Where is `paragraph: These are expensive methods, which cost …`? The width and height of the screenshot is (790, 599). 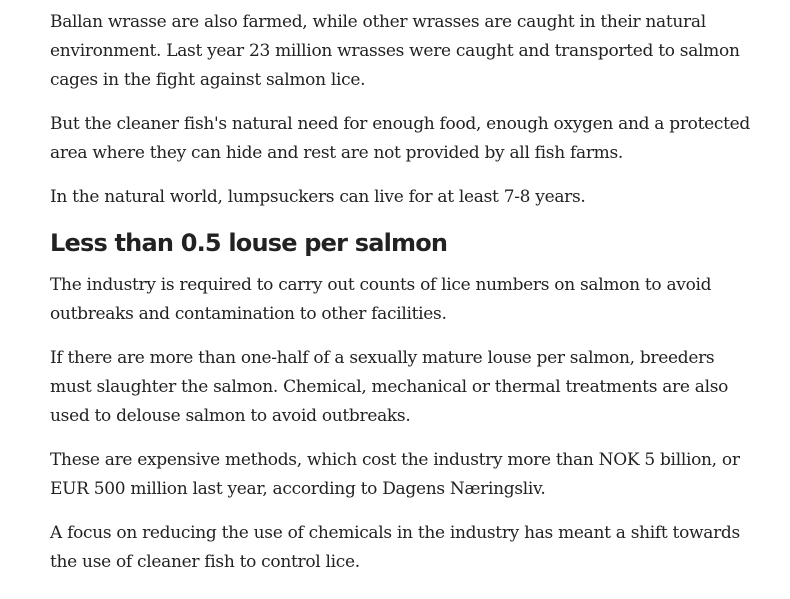
paragraph: These are expensive methods, which cost … is located at coordinates (395, 474).